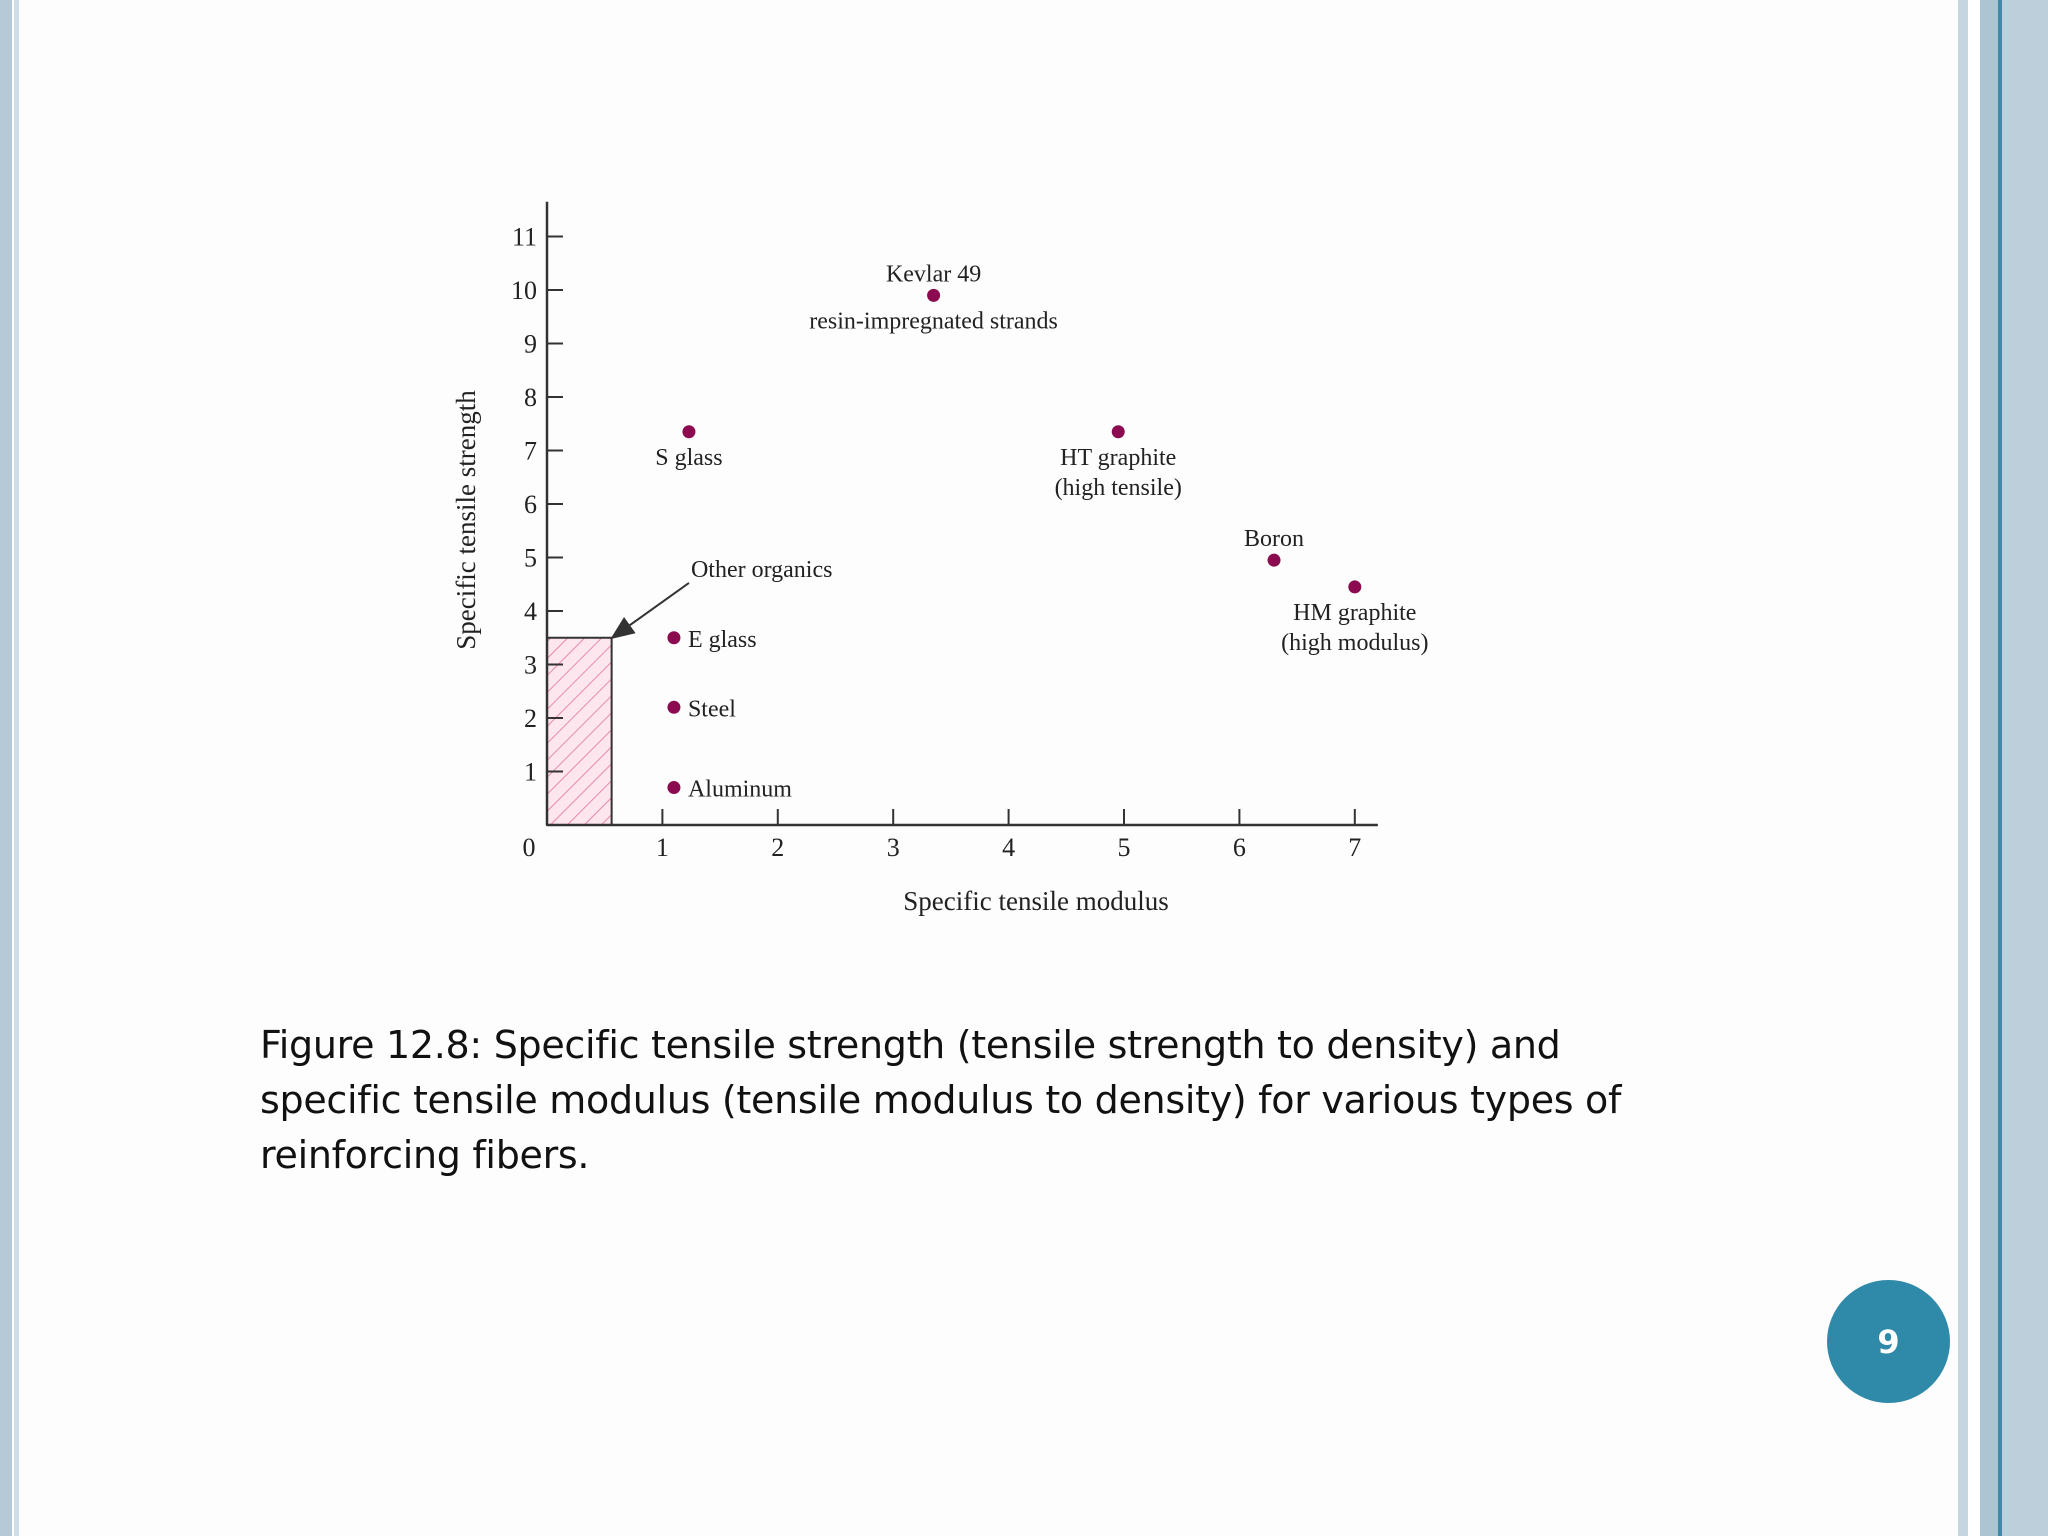 This screenshot has height=1536, width=2048. Describe the element at coordinates (530, 397) in the screenshot. I see `y-tick-label: 8` at that location.